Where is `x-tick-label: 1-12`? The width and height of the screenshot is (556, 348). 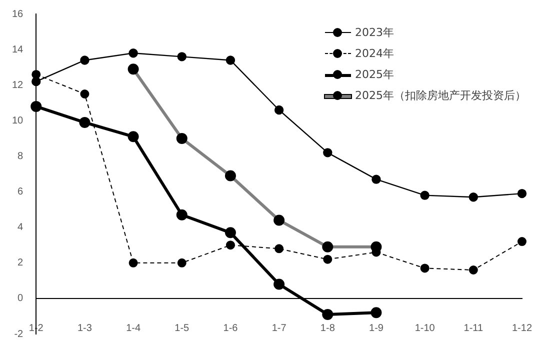 x-tick-label: 1-12 is located at coordinates (522, 328).